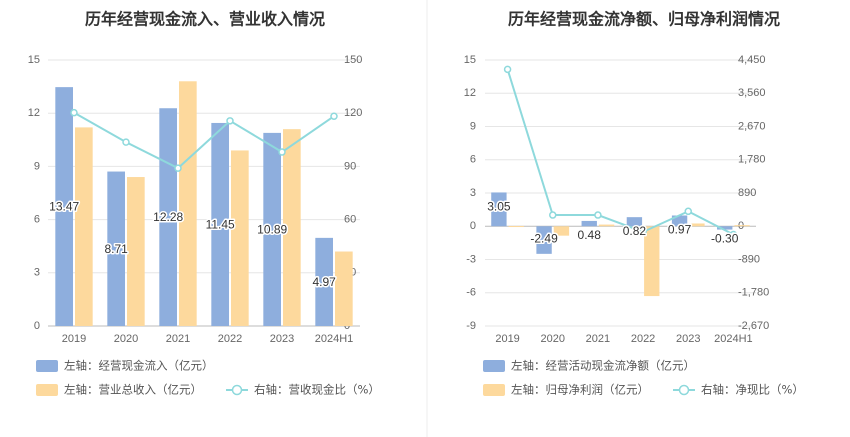  I want to click on legend-label: 左轴：经营活动现金流净额（亿元）, so click(603, 366).